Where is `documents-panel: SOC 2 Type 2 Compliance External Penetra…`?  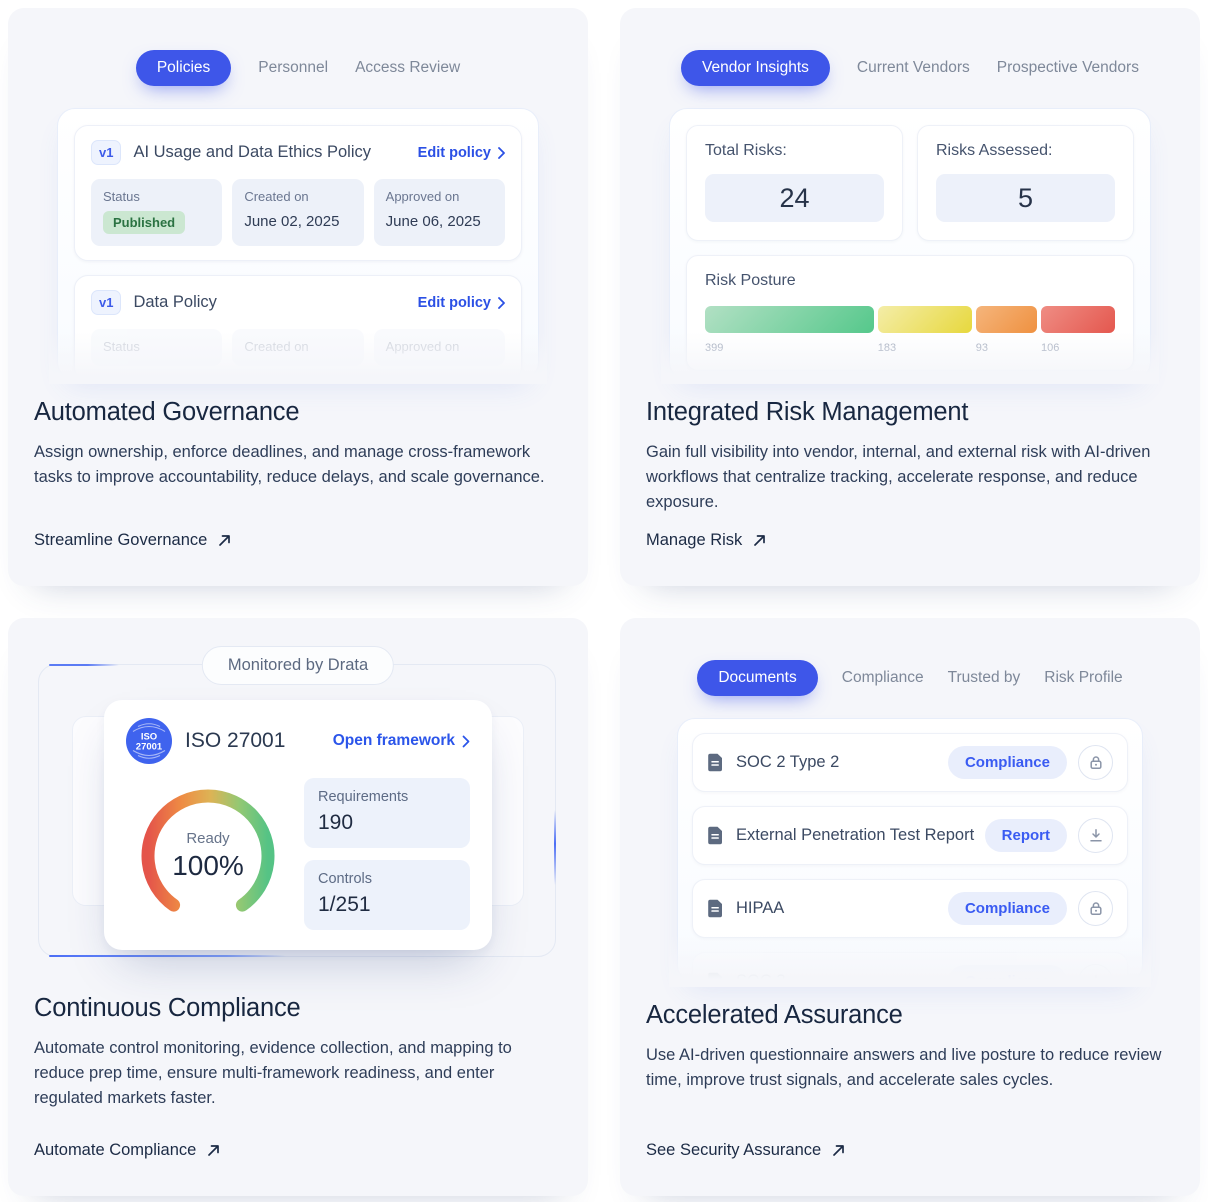
documents-panel: SOC 2 Type 2 Compliance External Penetra… is located at coordinates (910, 850).